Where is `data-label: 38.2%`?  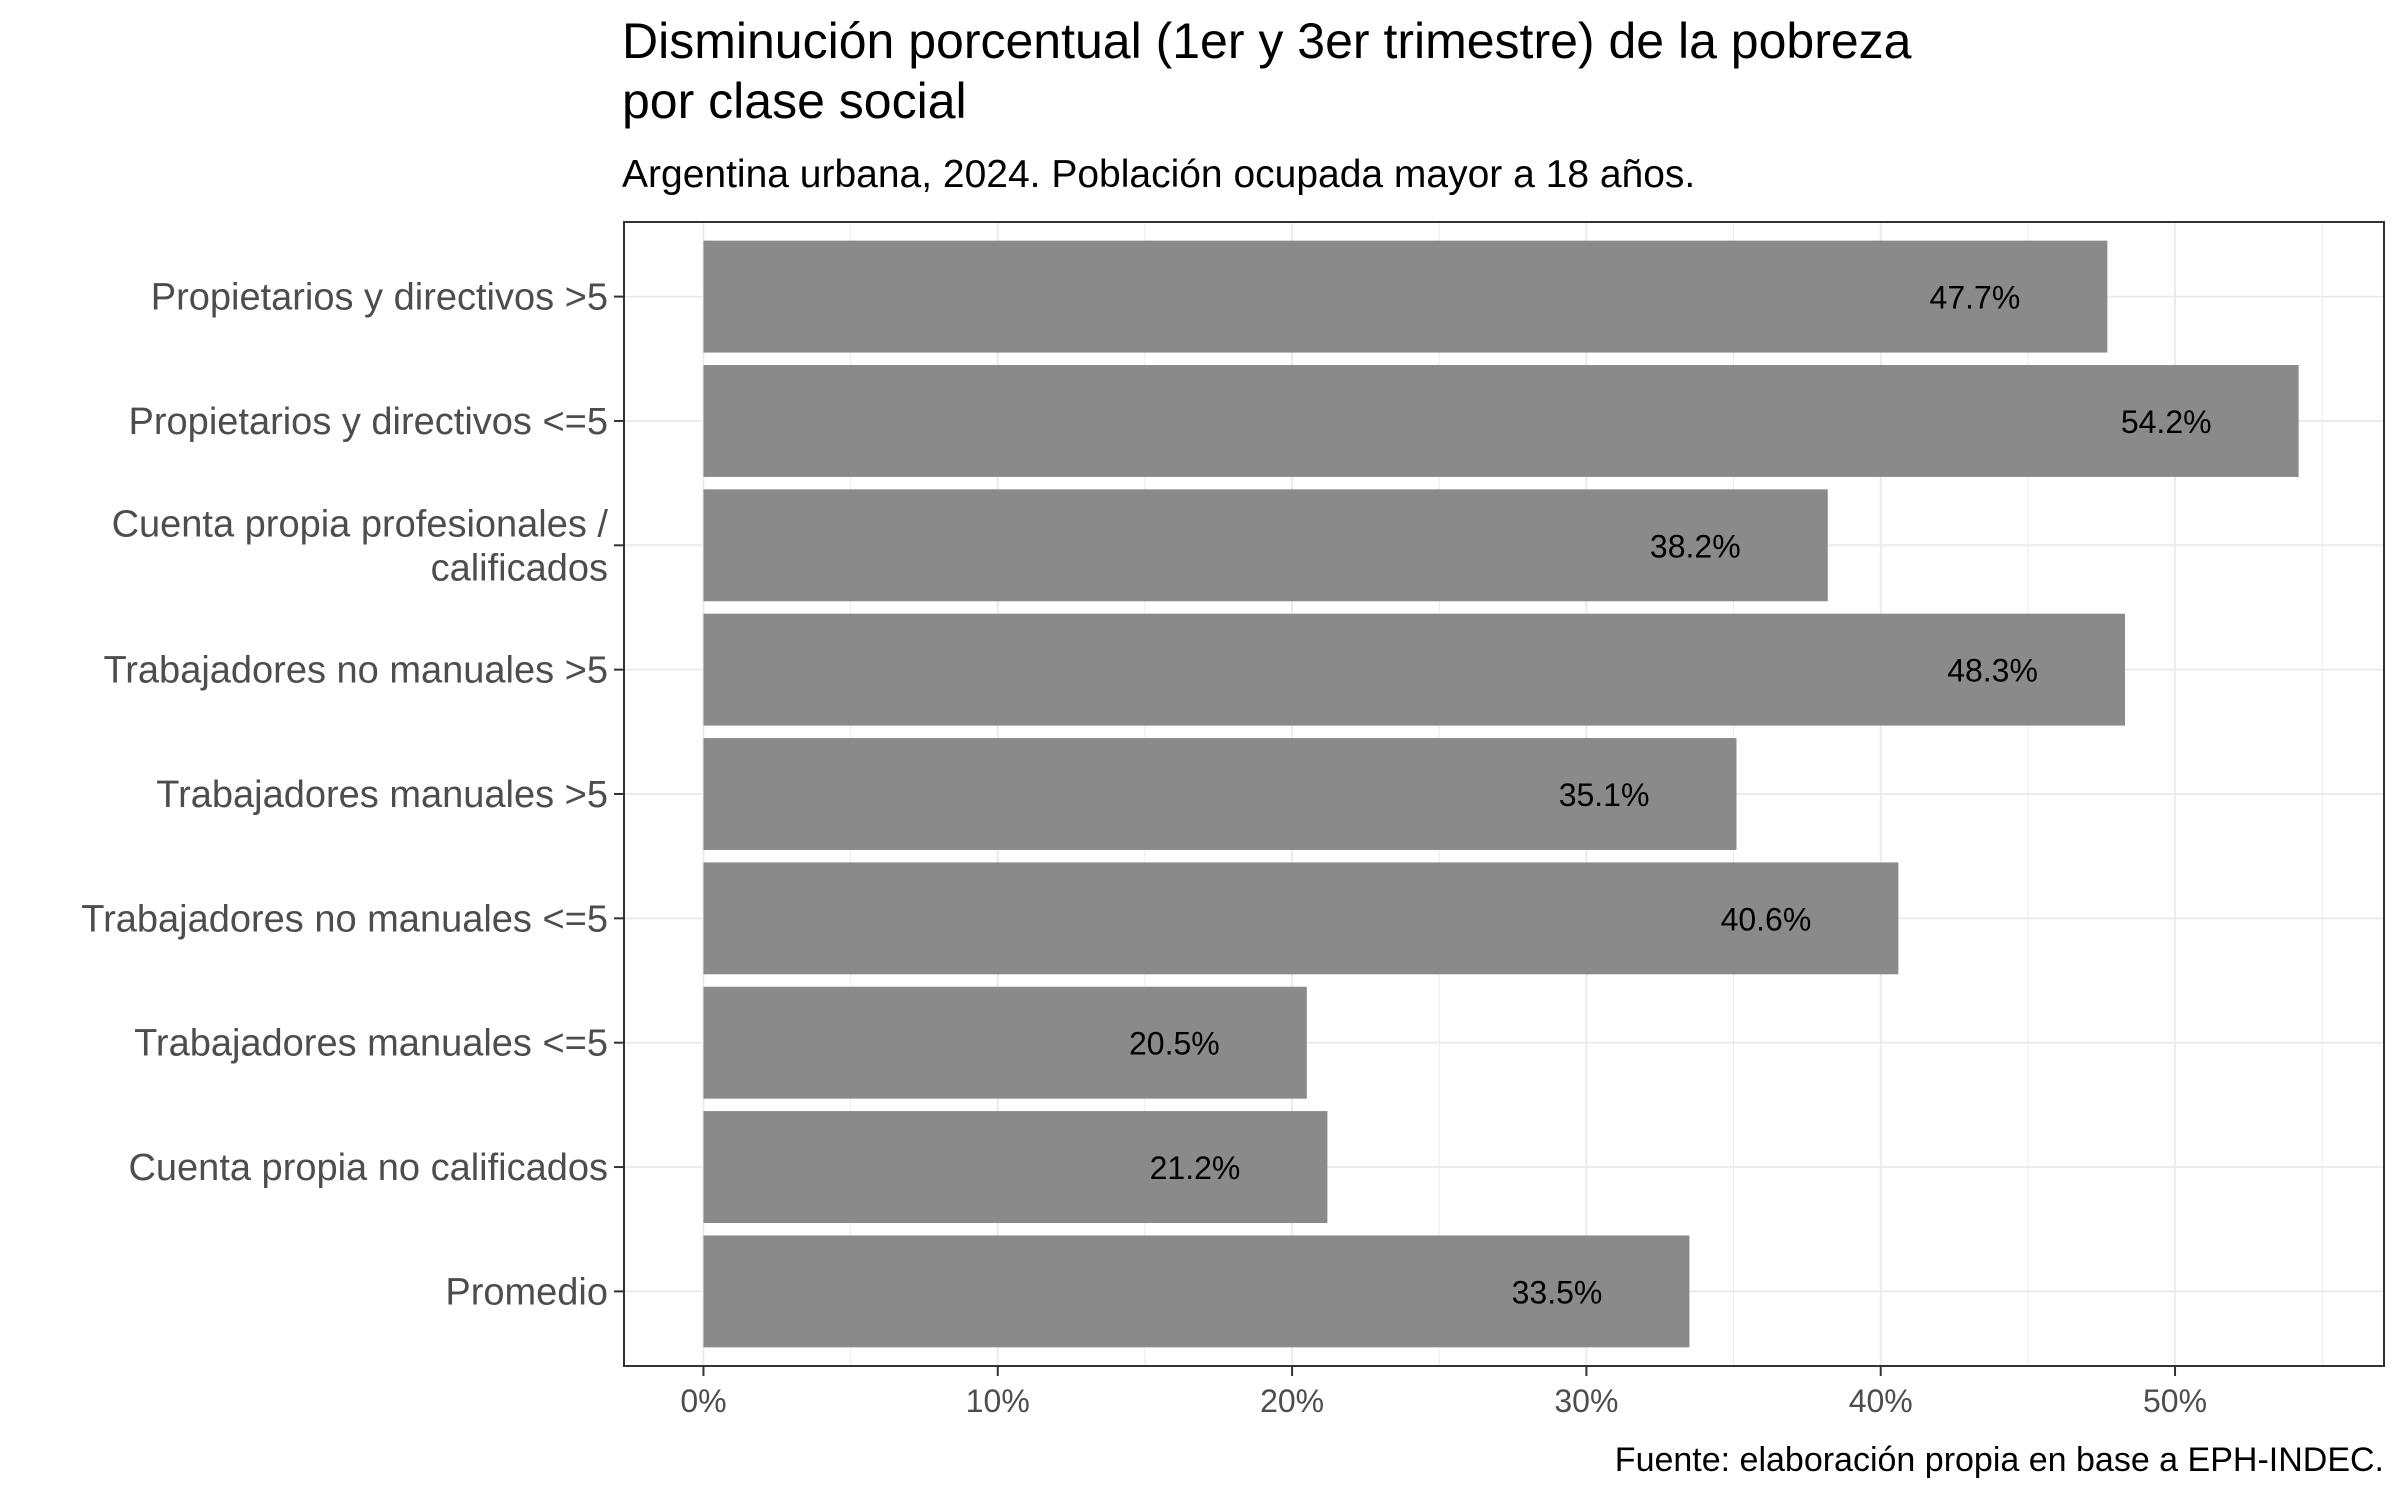
data-label: 38.2% is located at coordinates (1695, 546).